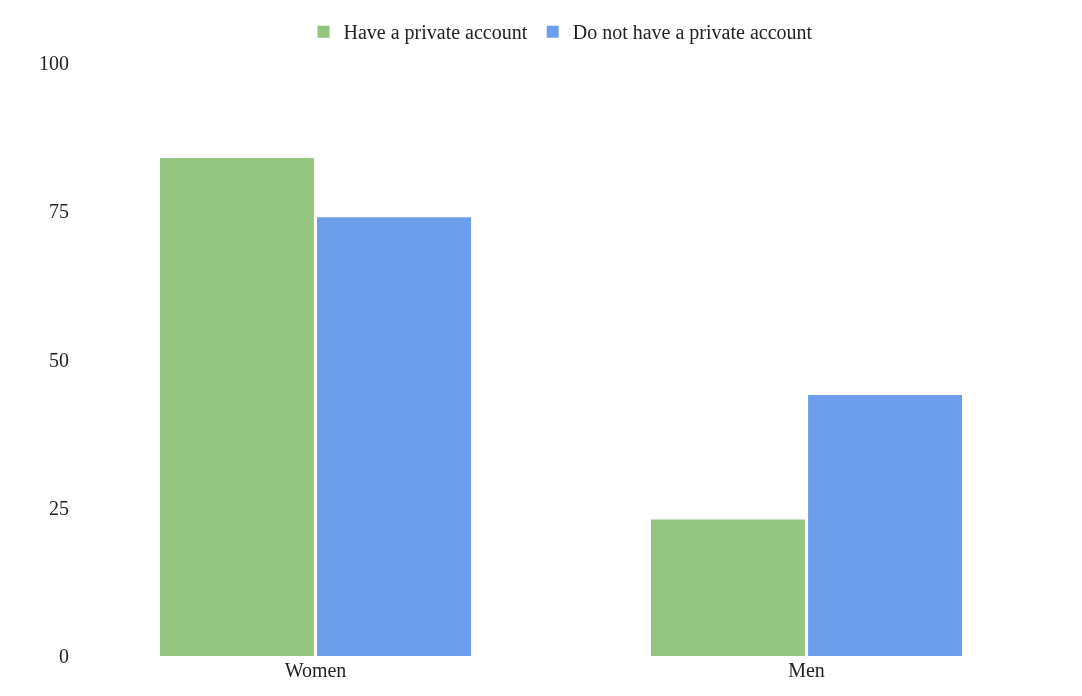 The image size is (1082, 696). What do you see at coordinates (59, 211) in the screenshot?
I see `y-tick-label: 75` at bounding box center [59, 211].